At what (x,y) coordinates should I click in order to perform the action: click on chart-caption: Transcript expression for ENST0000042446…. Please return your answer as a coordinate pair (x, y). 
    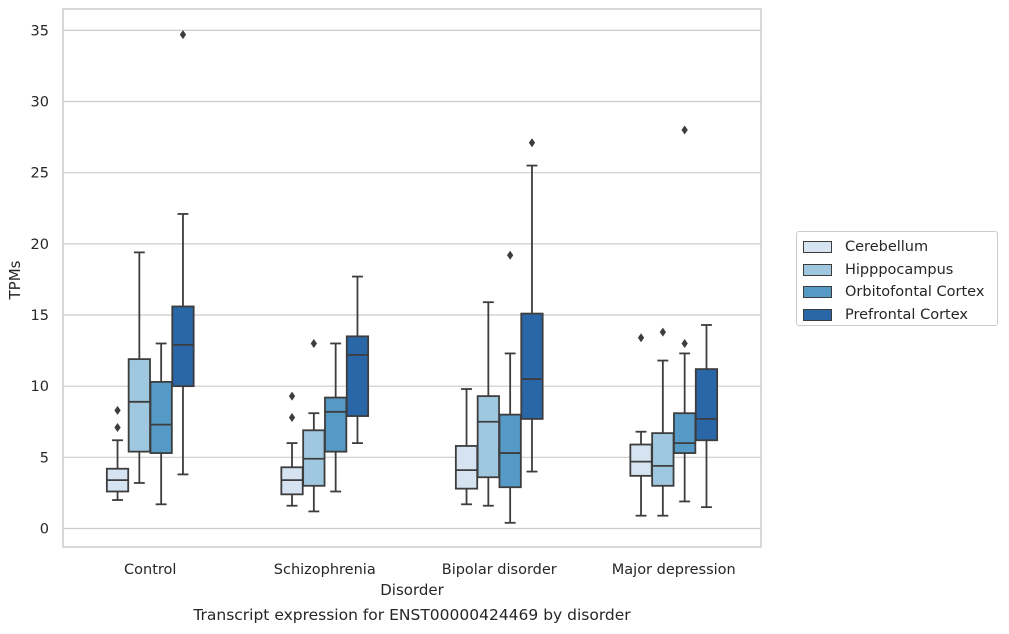
    Looking at the image, I should click on (412, 615).